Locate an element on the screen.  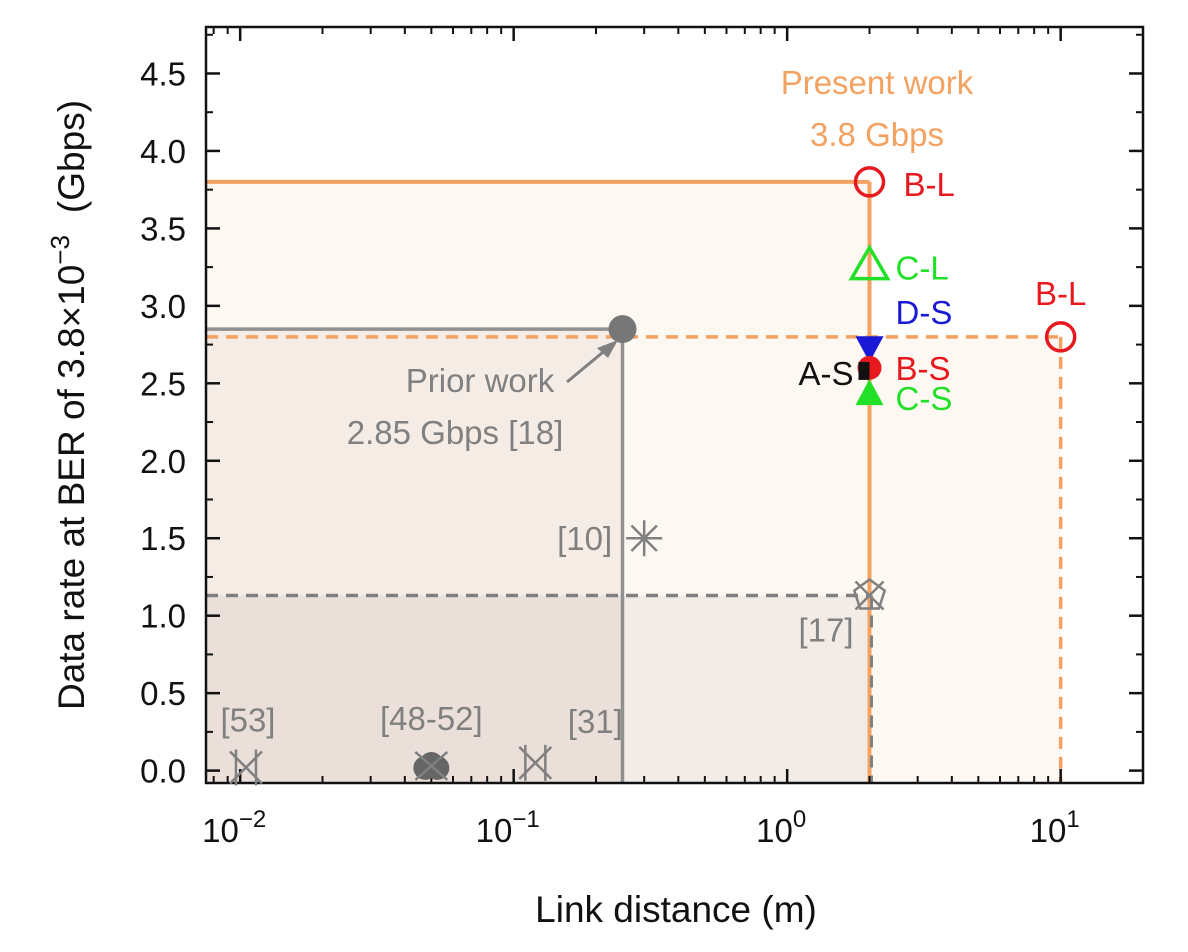
x-tick-label: 10⁻² is located at coordinates (234, 827).